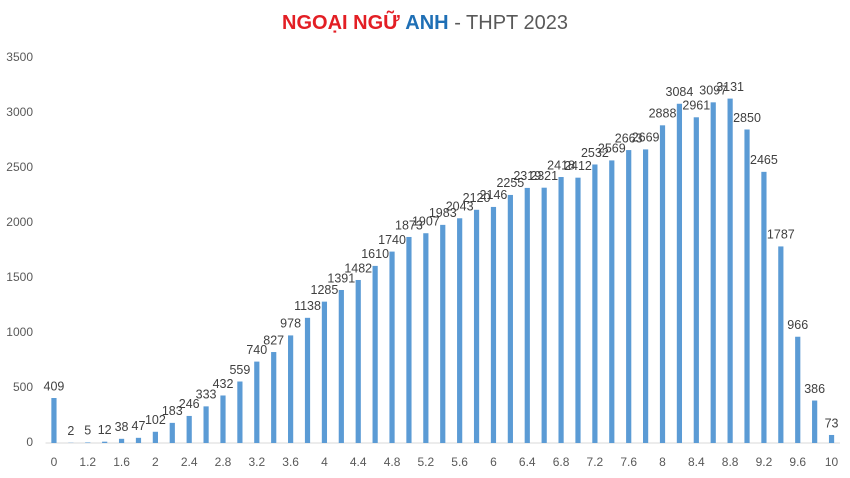 The height and width of the screenshot is (478, 850). I want to click on value-label: 2, so click(70, 431).